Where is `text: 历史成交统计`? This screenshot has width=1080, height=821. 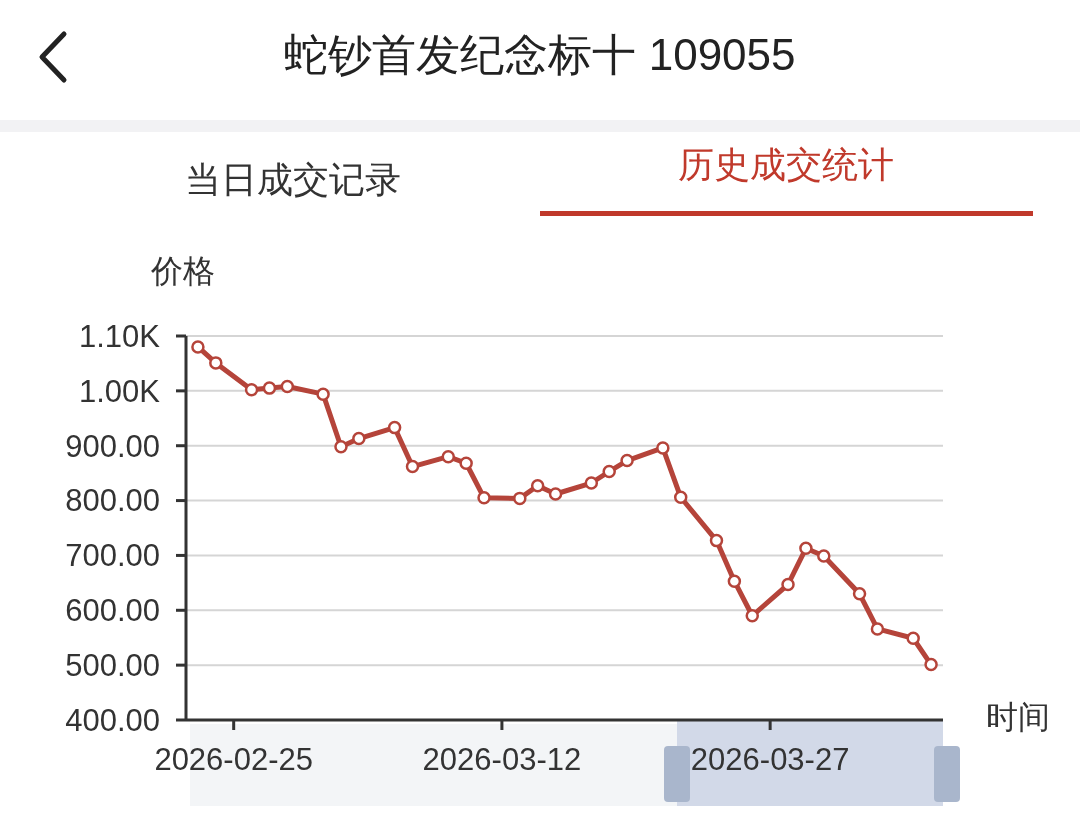 text: 历史成交统计 is located at coordinates (786, 164).